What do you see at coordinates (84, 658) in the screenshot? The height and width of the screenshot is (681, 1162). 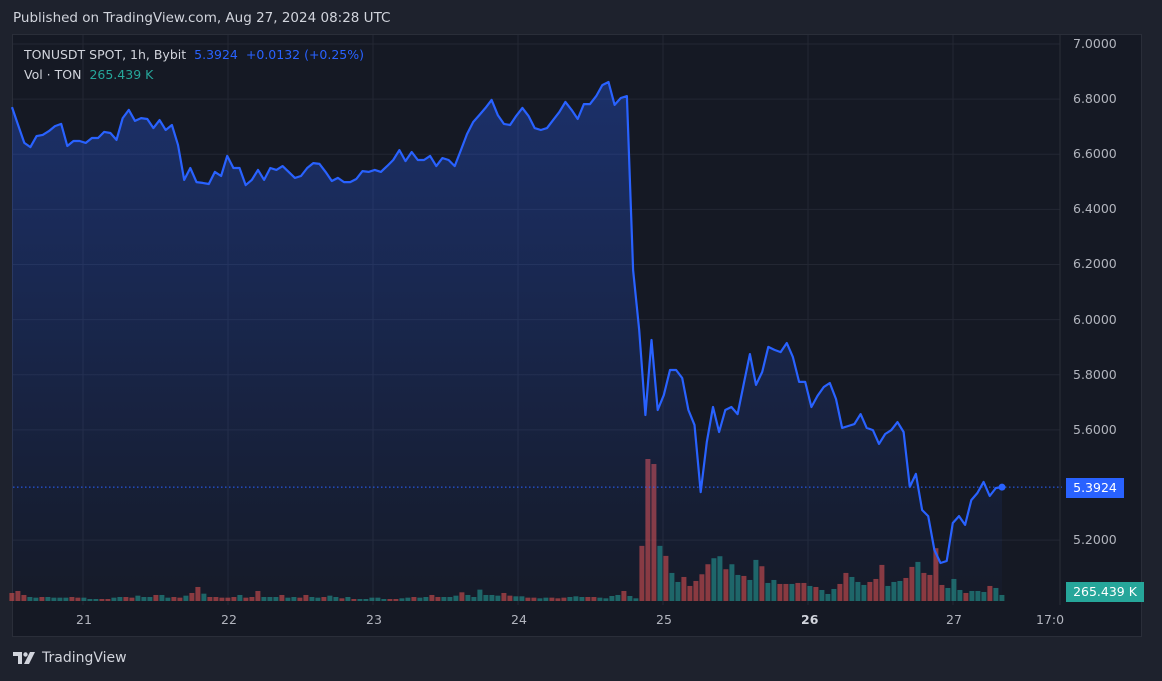 I see `footer-brand: TradingView` at bounding box center [84, 658].